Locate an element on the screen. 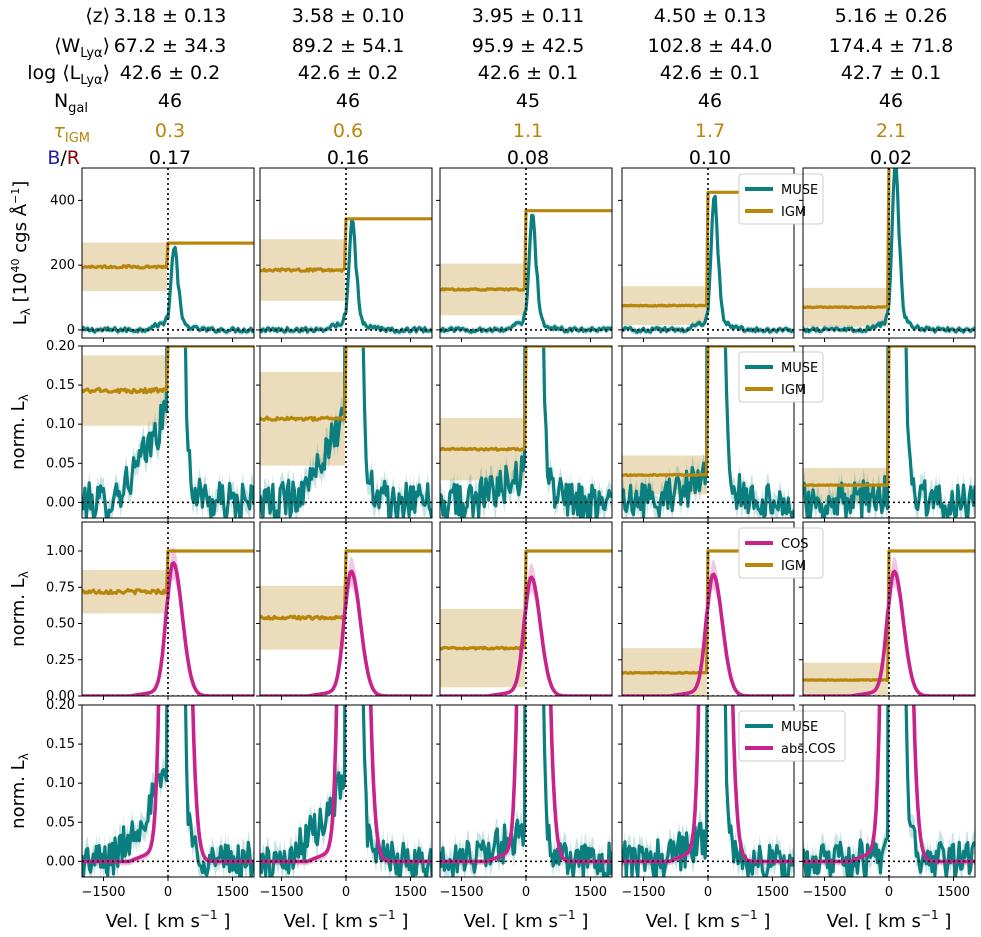  panel-r0-c2 is located at coordinates (524, 254).